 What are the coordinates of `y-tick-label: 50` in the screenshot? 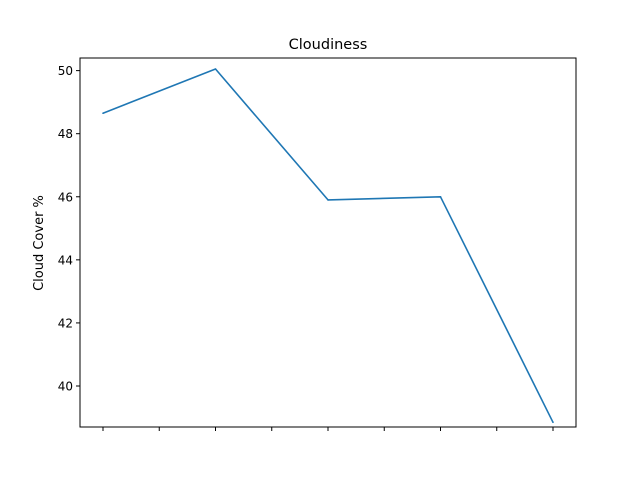 It's located at (65, 71).